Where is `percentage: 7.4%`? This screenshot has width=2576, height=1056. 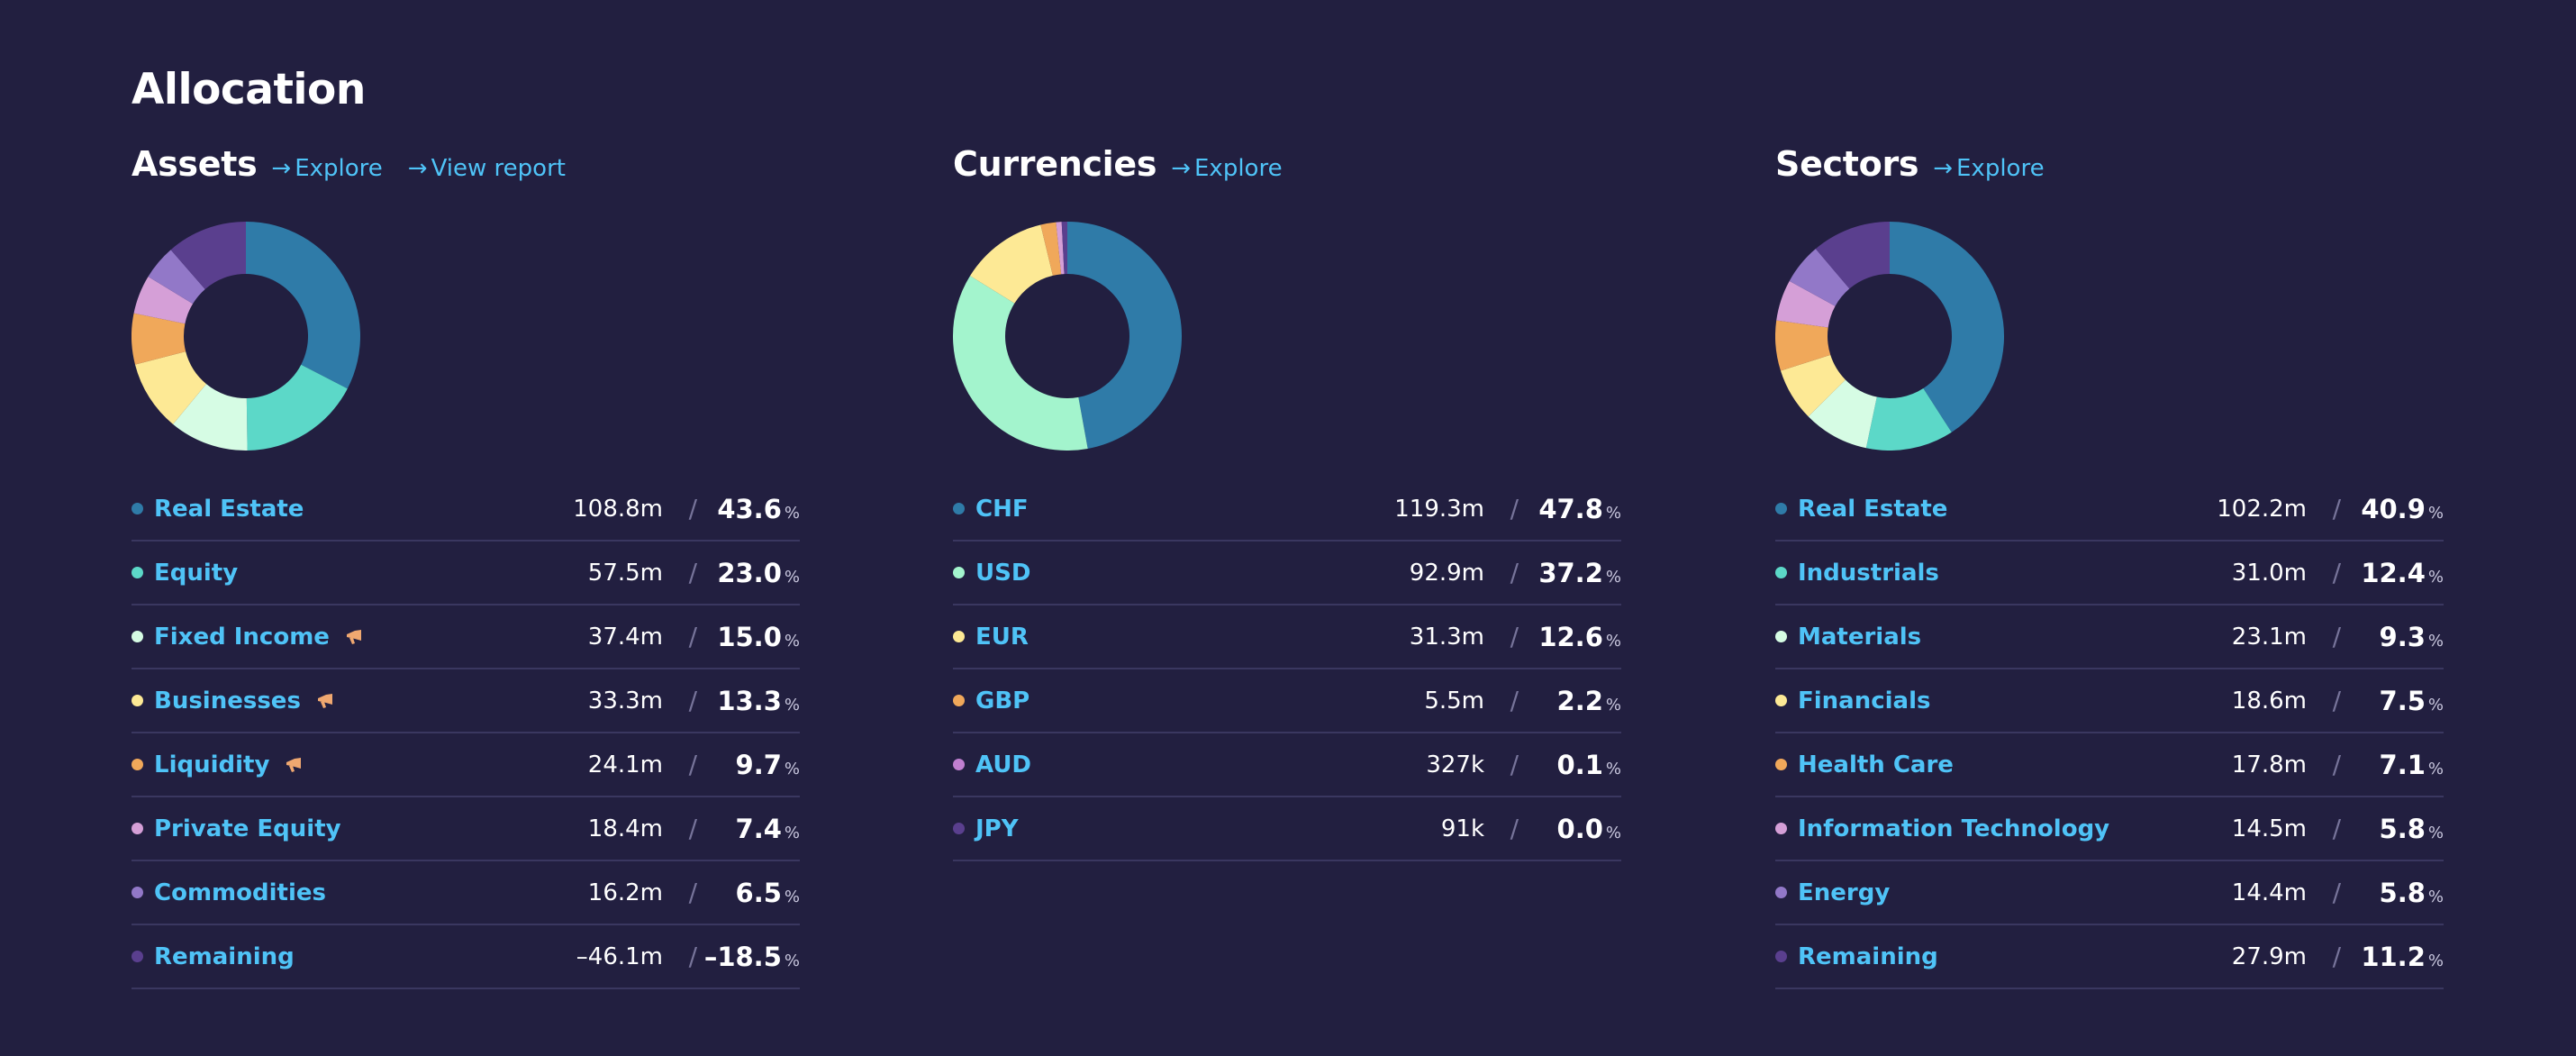
percentage: 7.4% is located at coordinates (768, 829).